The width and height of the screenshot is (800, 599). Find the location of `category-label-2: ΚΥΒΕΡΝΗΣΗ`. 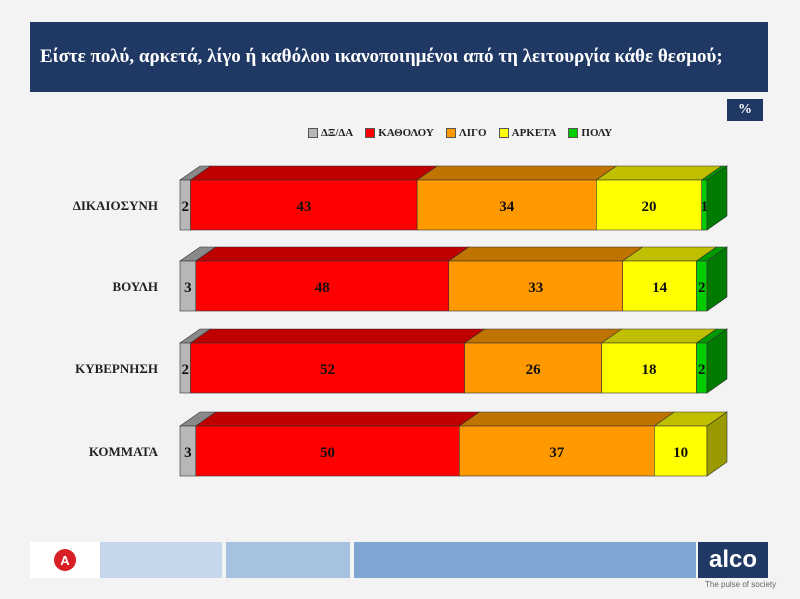

category-label-2: ΚΥΒΕΡΝΗΣΗ is located at coordinates (116, 368).